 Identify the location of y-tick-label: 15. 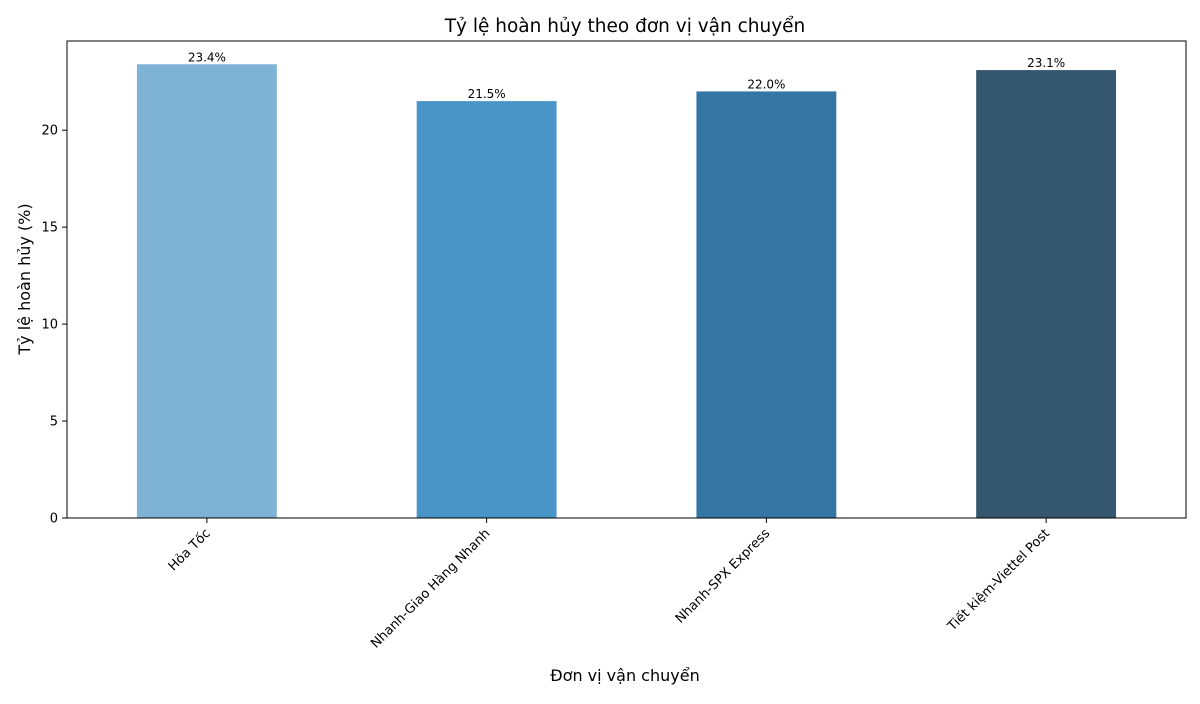
(49, 228).